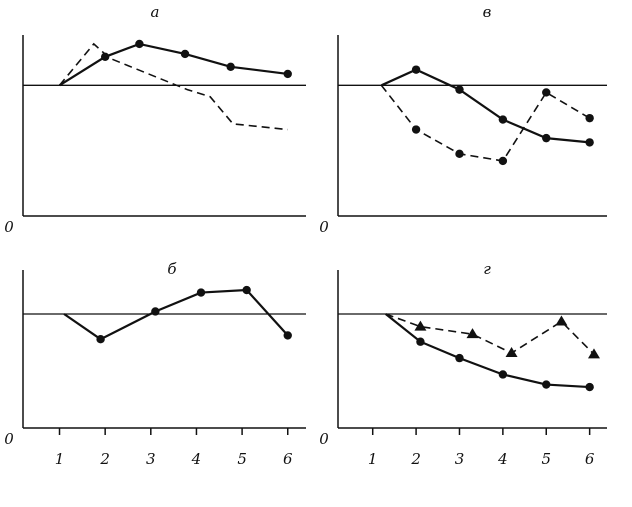  What do you see at coordinates (487, 269) in the screenshot?
I see `panel-title: г` at bounding box center [487, 269].